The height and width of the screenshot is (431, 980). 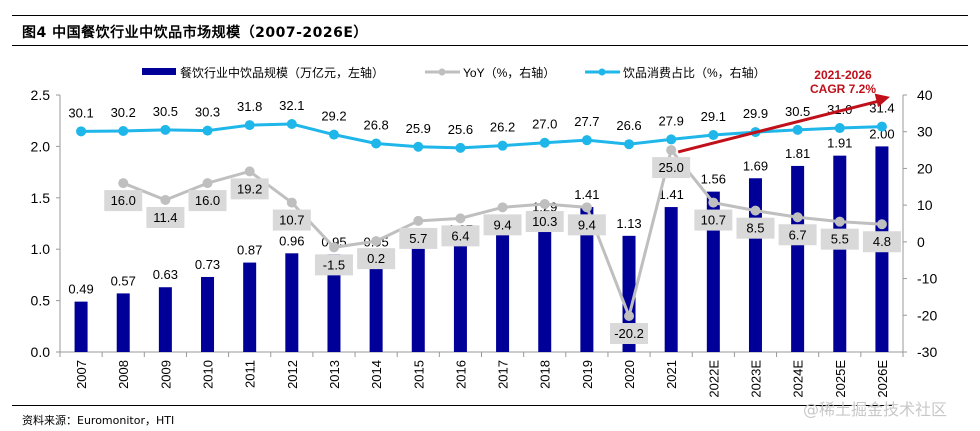 What do you see at coordinates (798, 379) in the screenshot?
I see `x-axis-tick-label: 2024E` at bounding box center [798, 379].